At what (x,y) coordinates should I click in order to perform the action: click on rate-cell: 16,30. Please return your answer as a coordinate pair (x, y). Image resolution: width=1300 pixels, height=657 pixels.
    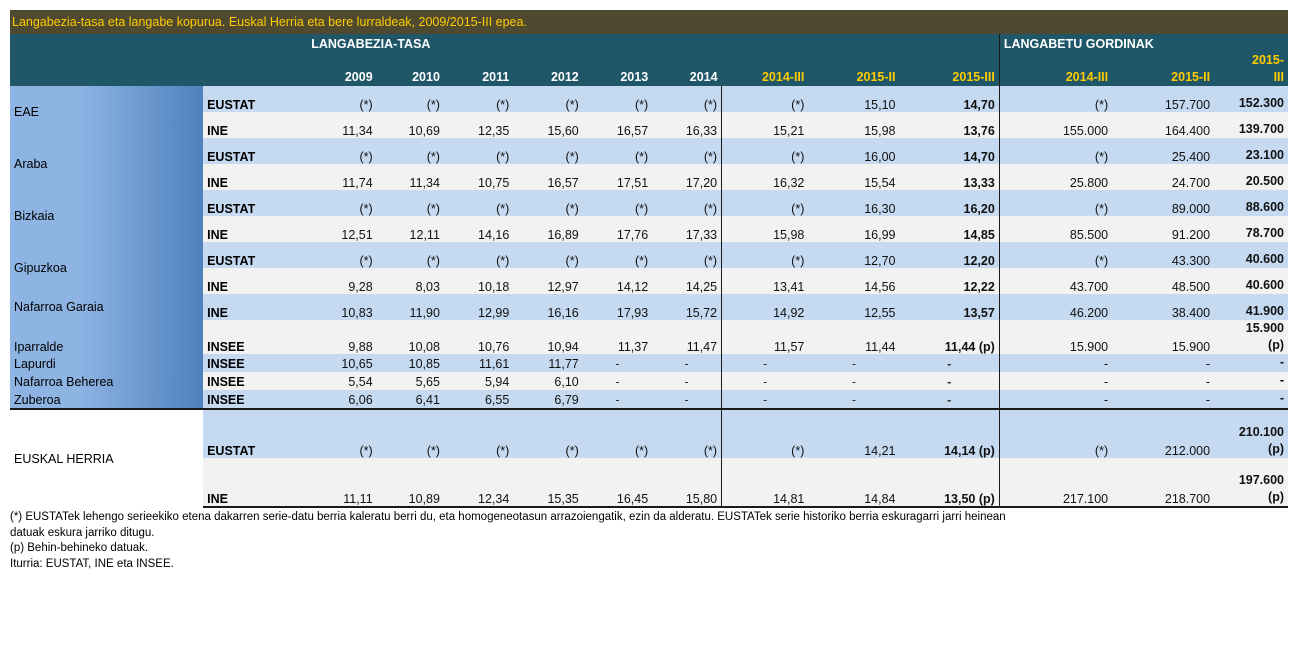
    Looking at the image, I should click on (854, 203).